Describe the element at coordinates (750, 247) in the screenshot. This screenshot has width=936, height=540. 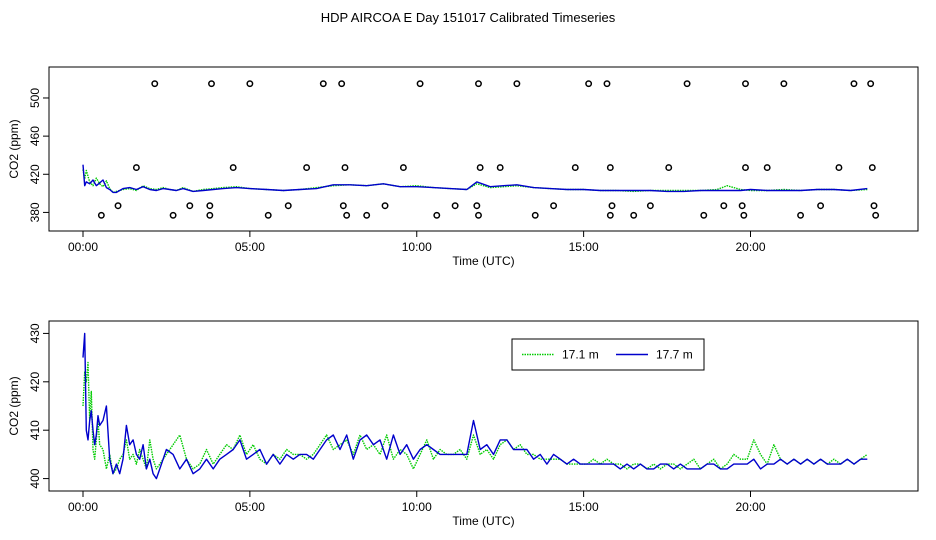
I see `top-x-tick-label: 20:00` at that location.